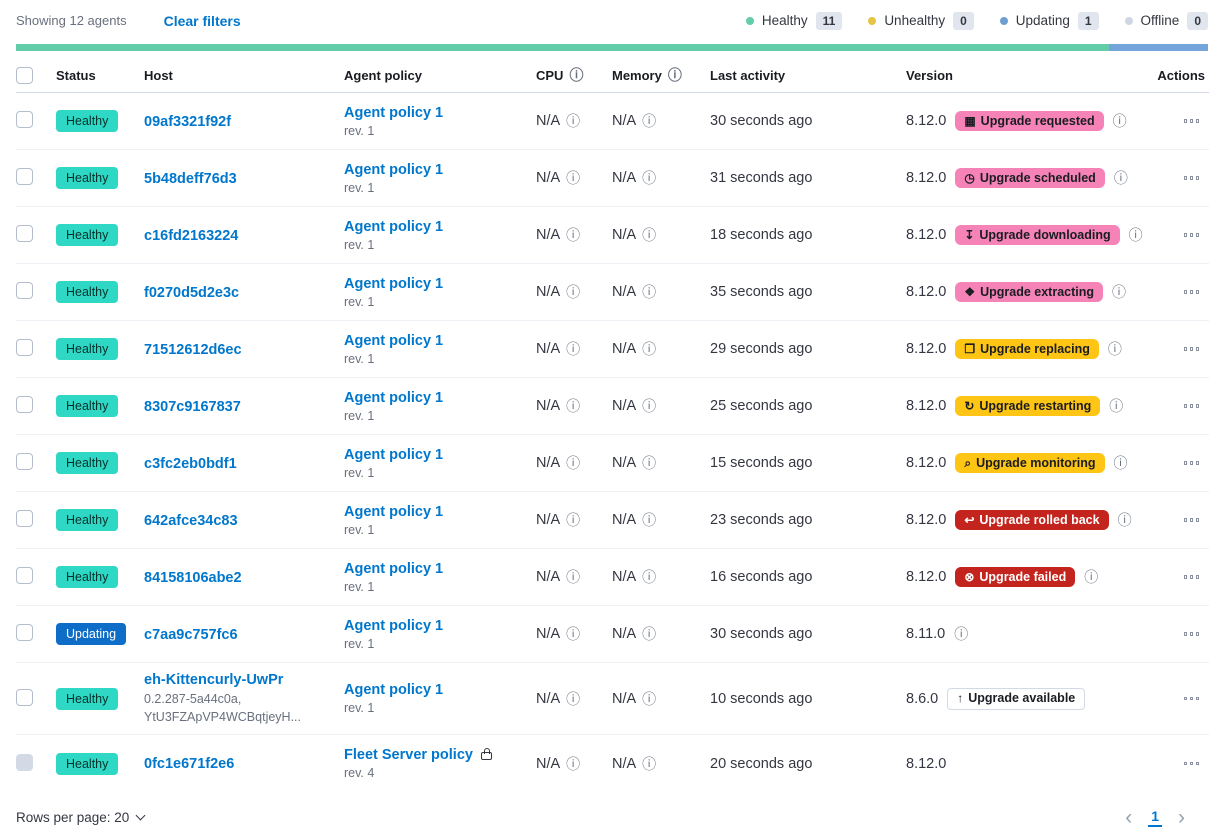 The image size is (1225, 838). Describe the element at coordinates (960, 698) in the screenshot. I see `arrow-up-icon: ↑` at that location.